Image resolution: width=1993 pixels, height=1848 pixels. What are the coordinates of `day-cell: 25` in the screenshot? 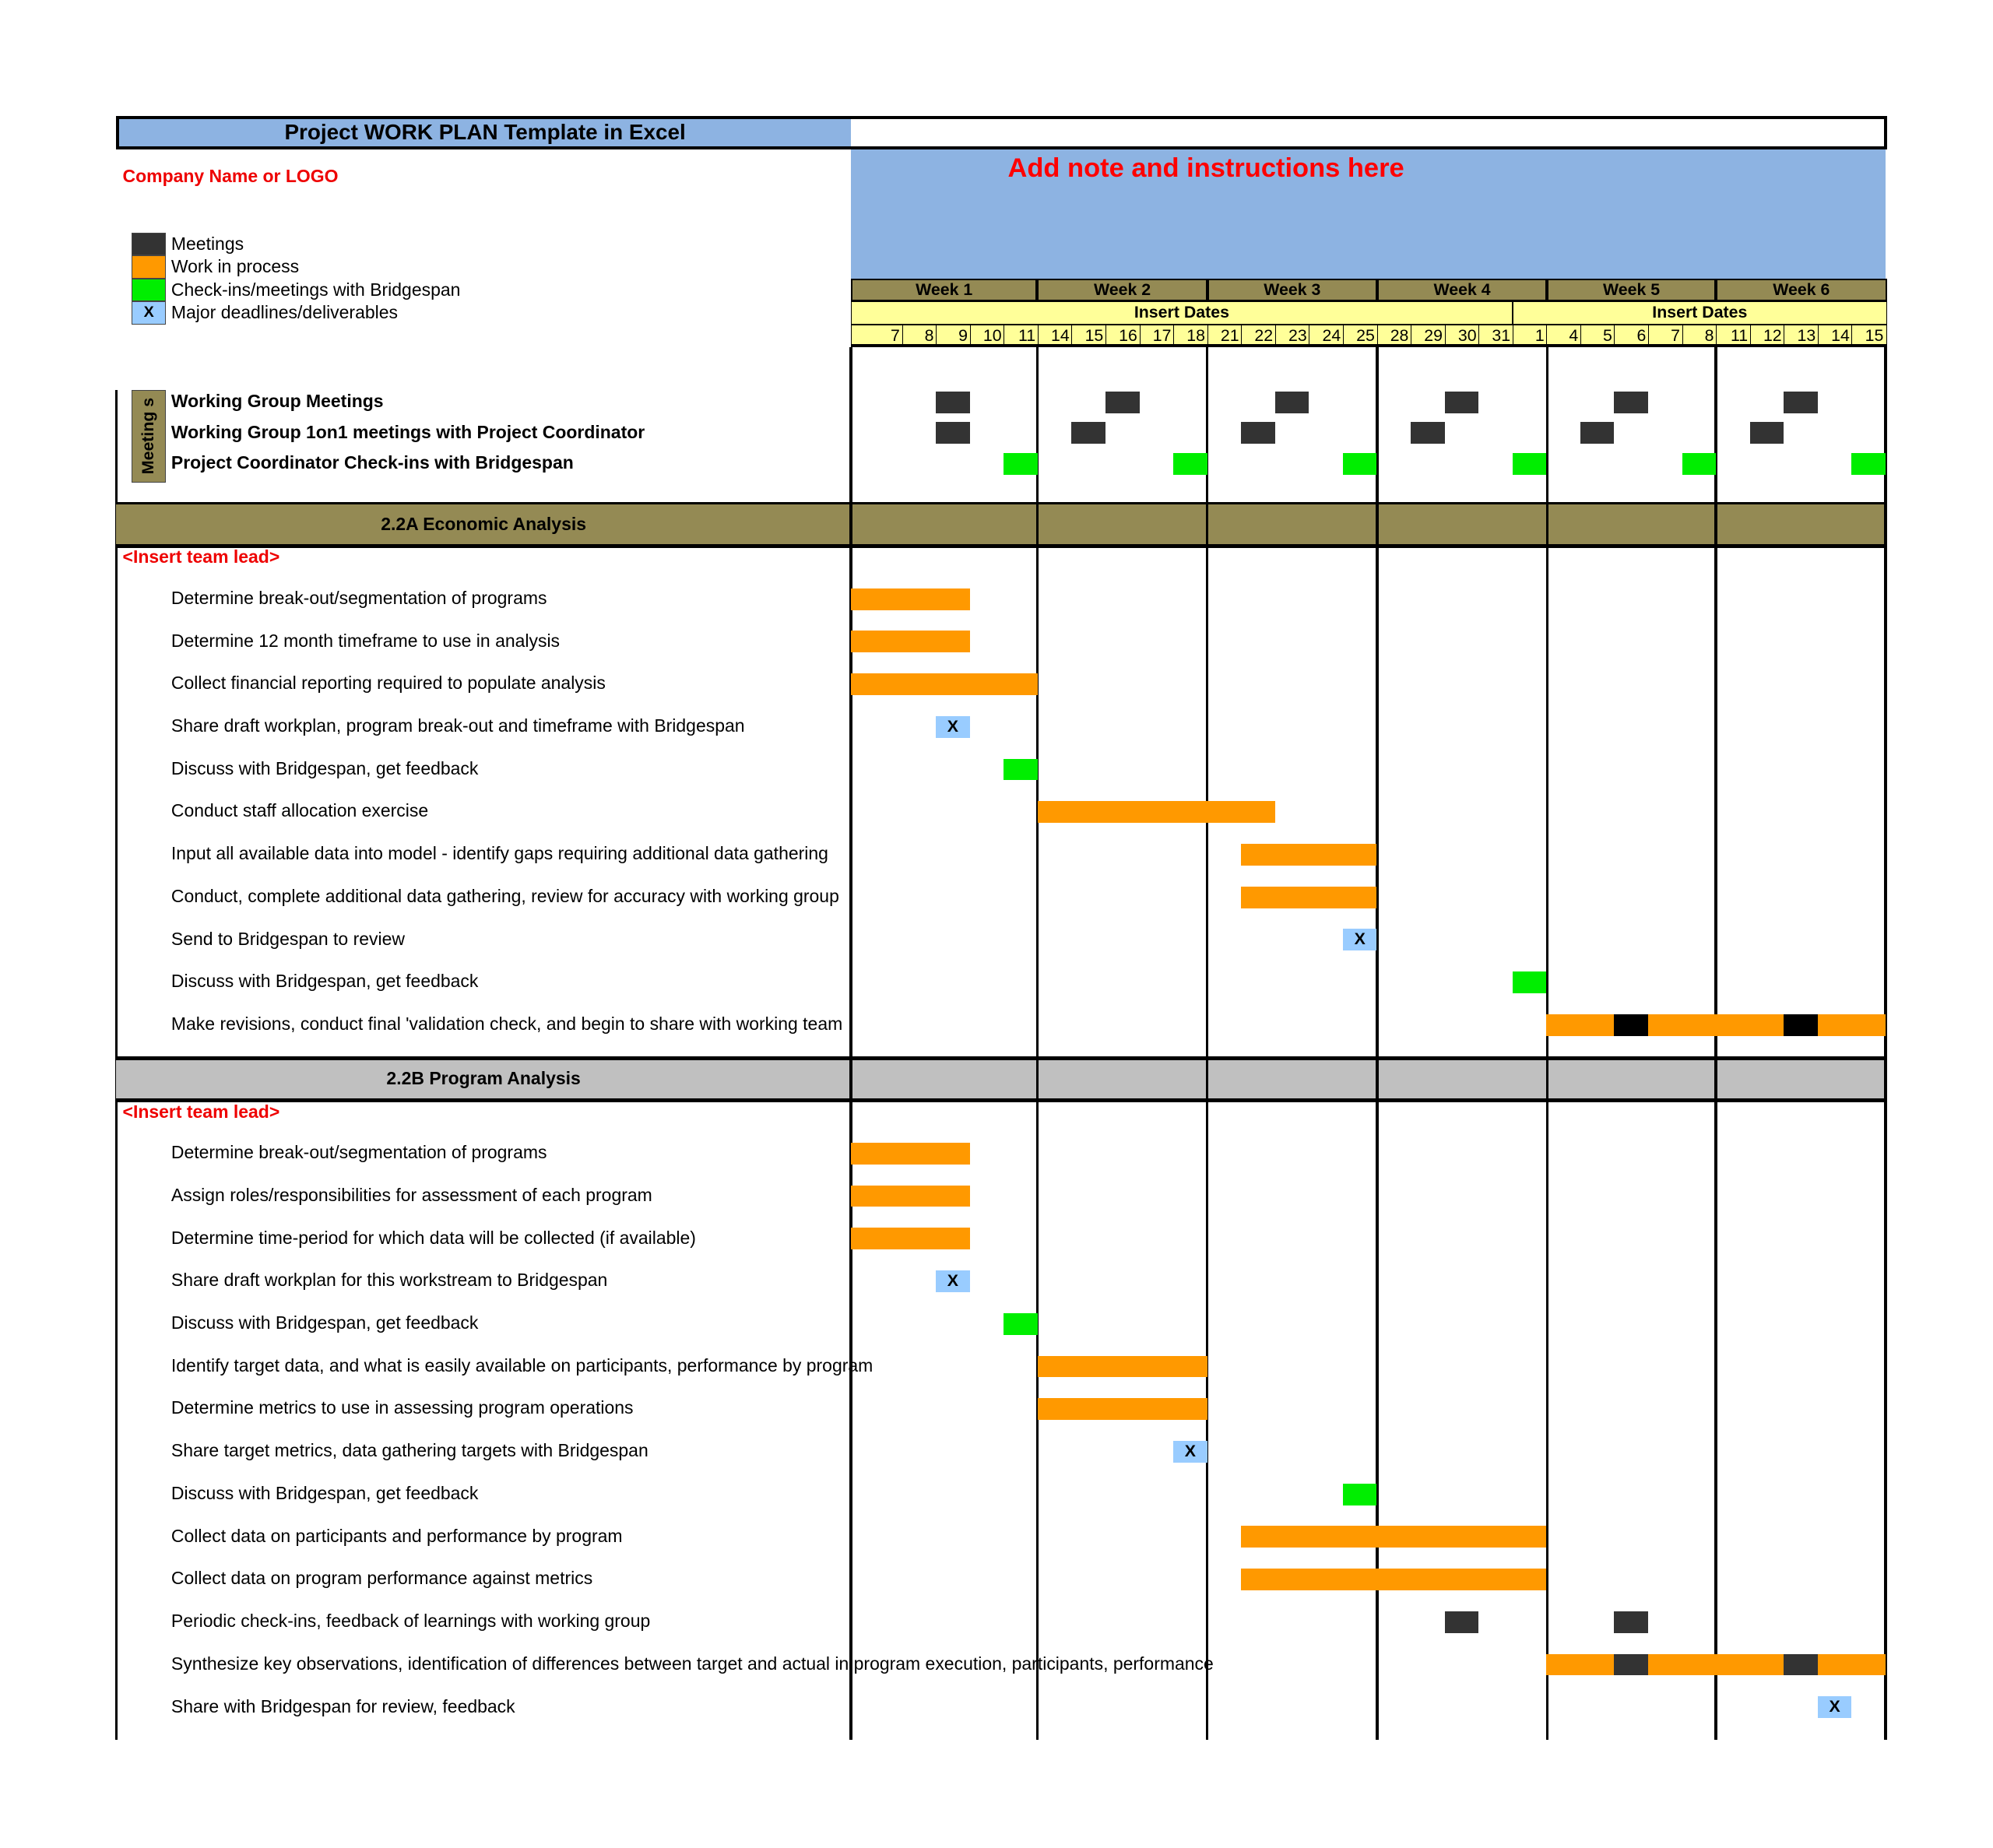 It's located at (1360, 336).